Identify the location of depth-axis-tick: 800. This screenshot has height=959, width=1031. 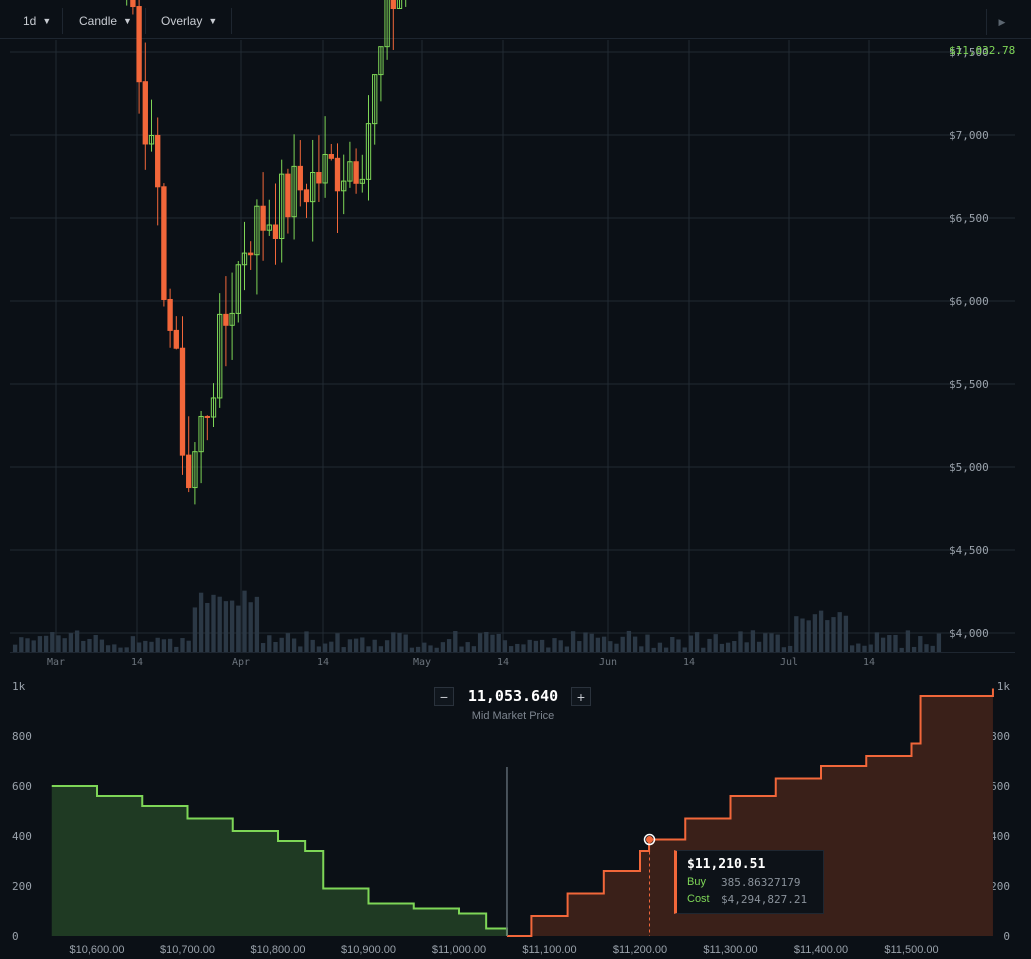
(1000, 736).